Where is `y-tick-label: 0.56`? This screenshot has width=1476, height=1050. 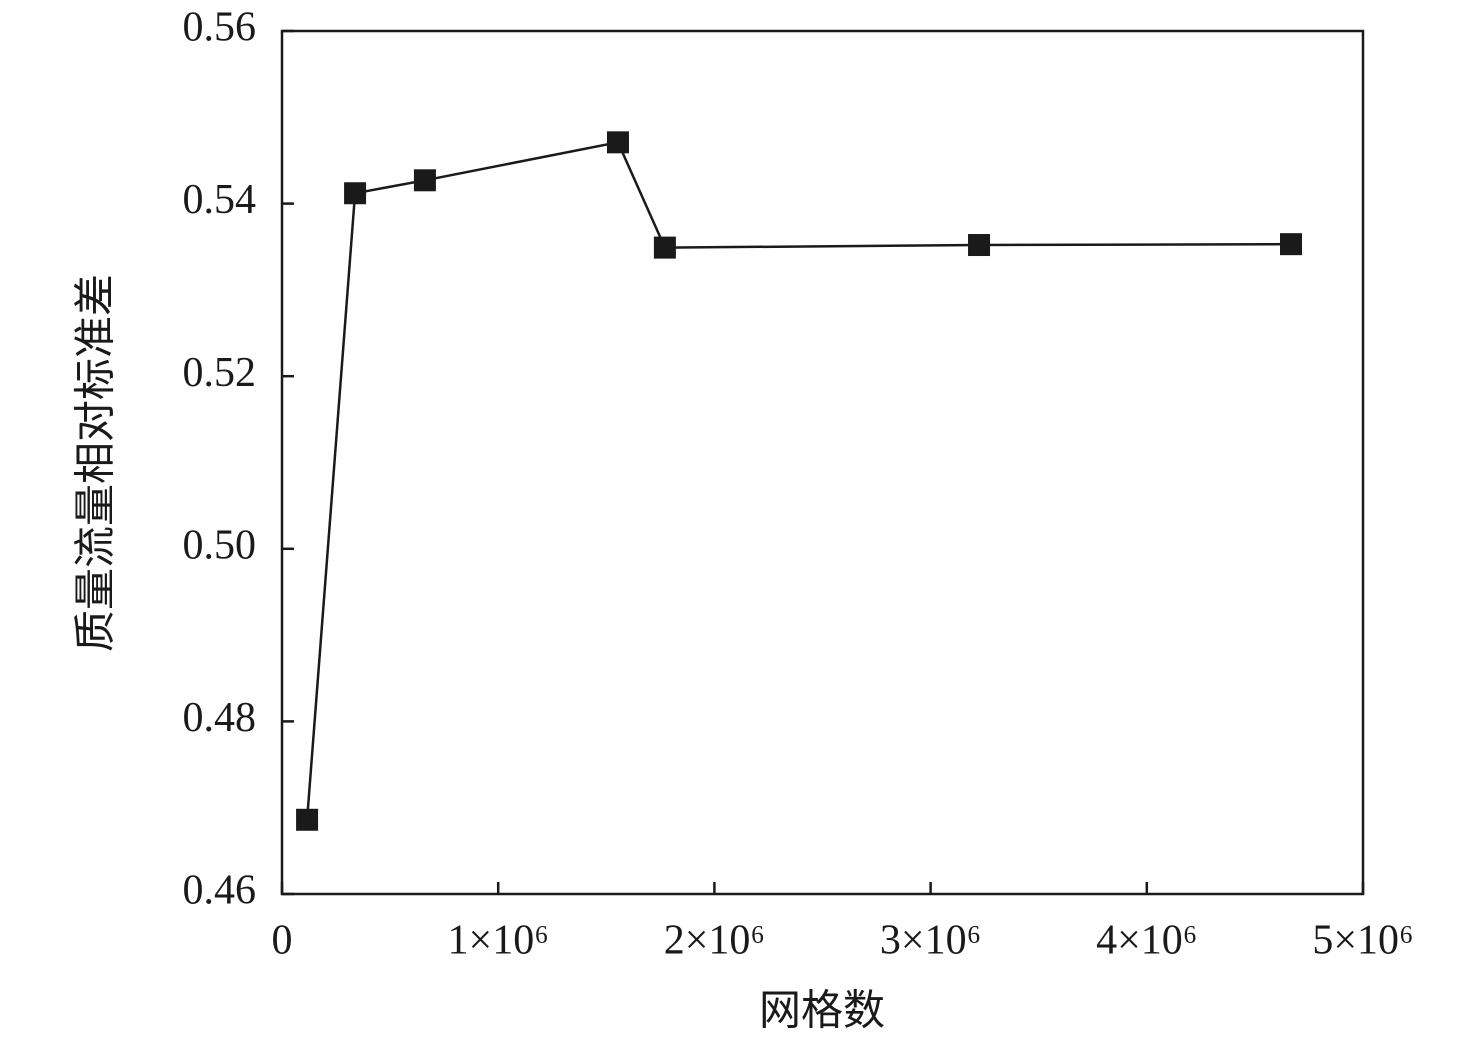 y-tick-label: 0.56 is located at coordinates (220, 28).